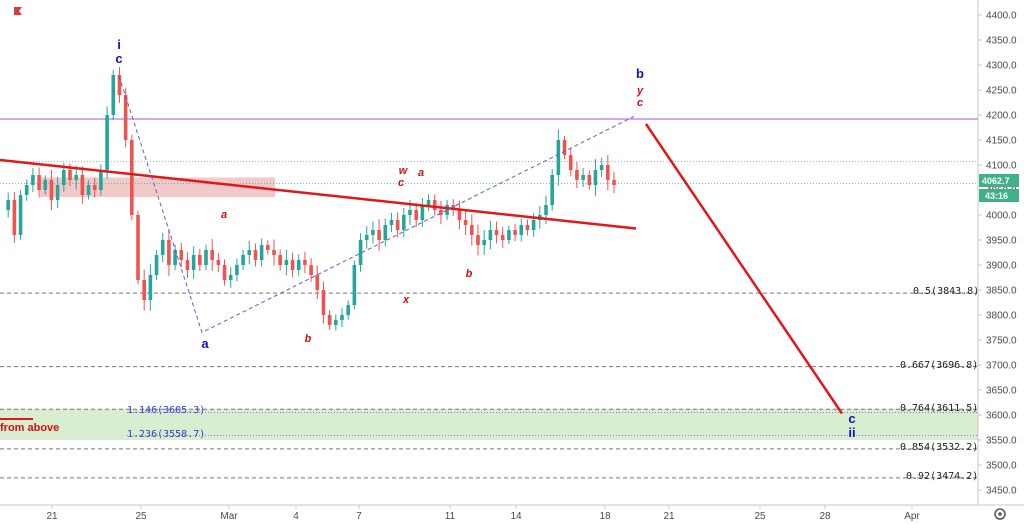 The image size is (1024, 524). I want to click on x-tick-label: 14, so click(516, 516).